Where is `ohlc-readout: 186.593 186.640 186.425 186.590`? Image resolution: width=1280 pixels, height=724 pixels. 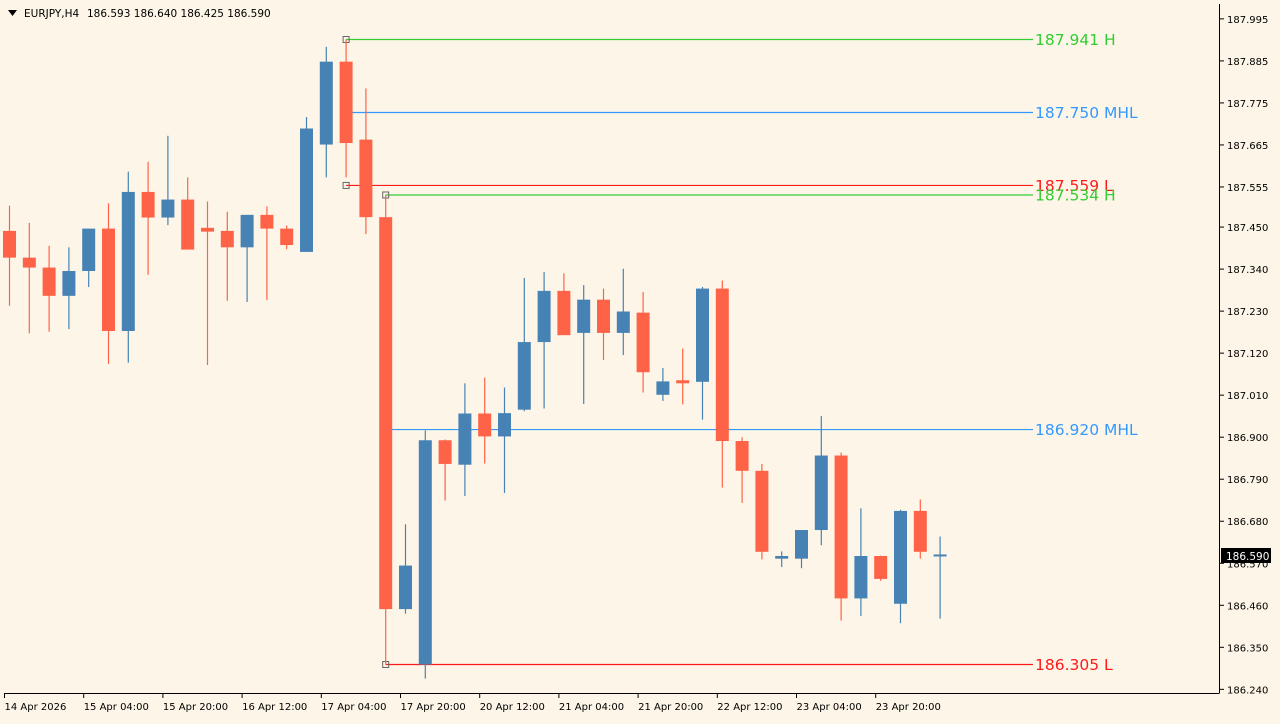
ohlc-readout: 186.593 186.640 186.425 186.590 is located at coordinates (179, 14).